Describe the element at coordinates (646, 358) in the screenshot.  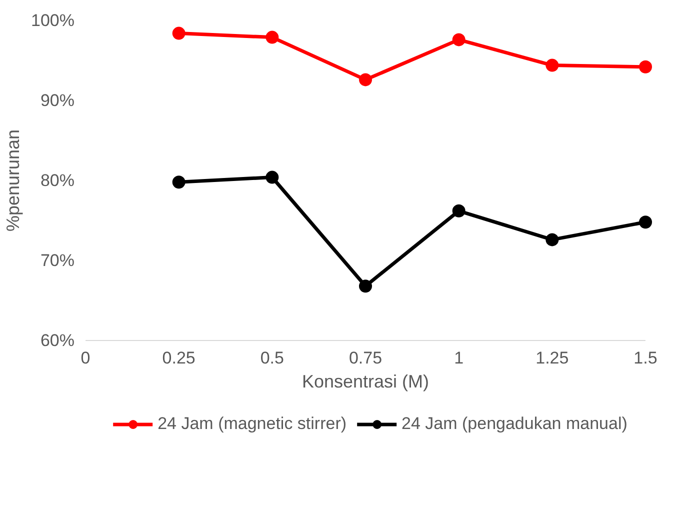
I see `x-tick-label: 1.5` at that location.